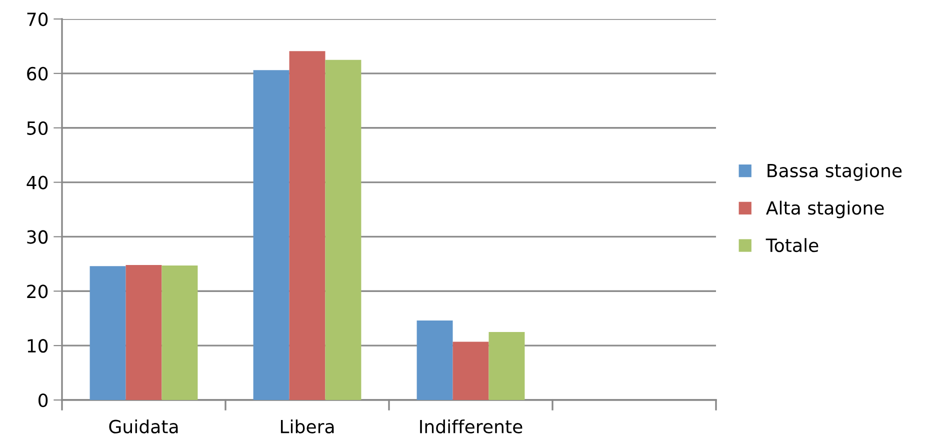 The width and height of the screenshot is (949, 443). I want to click on y-tick-label: 60, so click(37, 73).